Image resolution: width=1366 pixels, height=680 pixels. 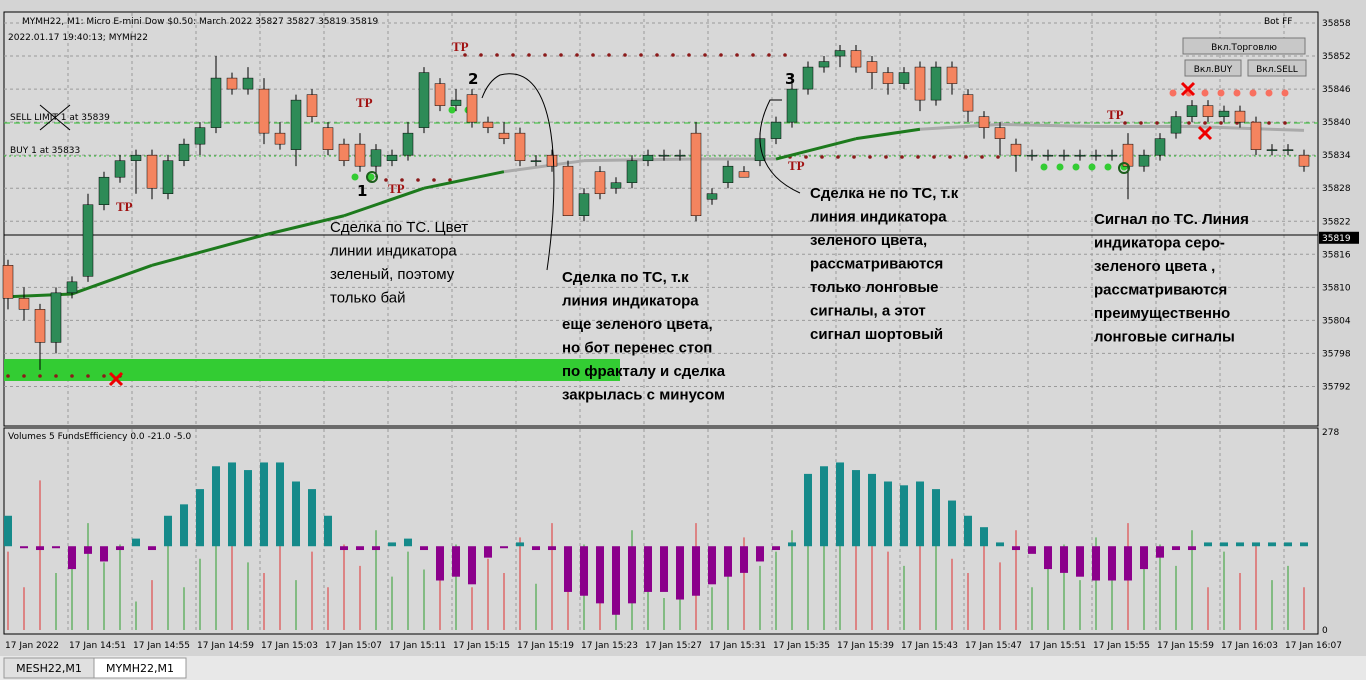 I want to click on time-label: 17 Jan 15:15, so click(x=481, y=646).